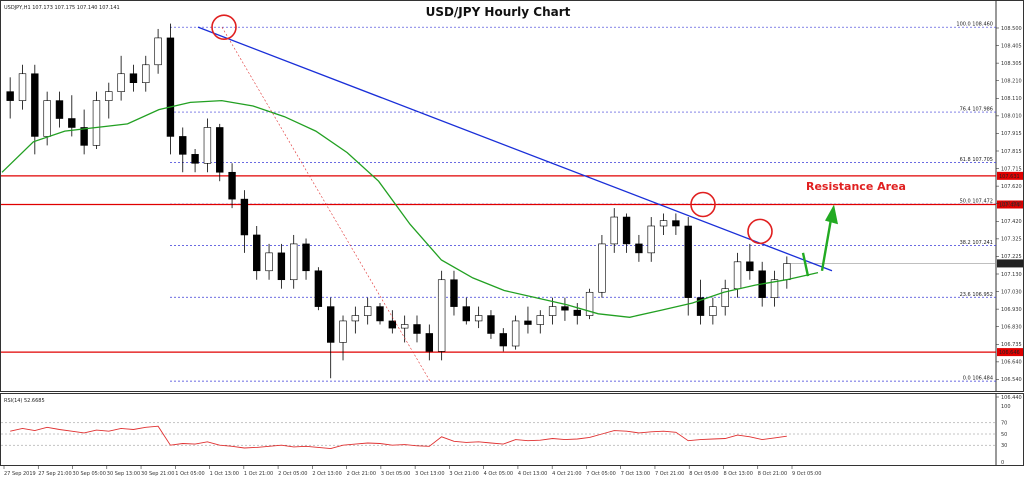 The image size is (1024, 479). I want to click on rsi-line, so click(398, 437).